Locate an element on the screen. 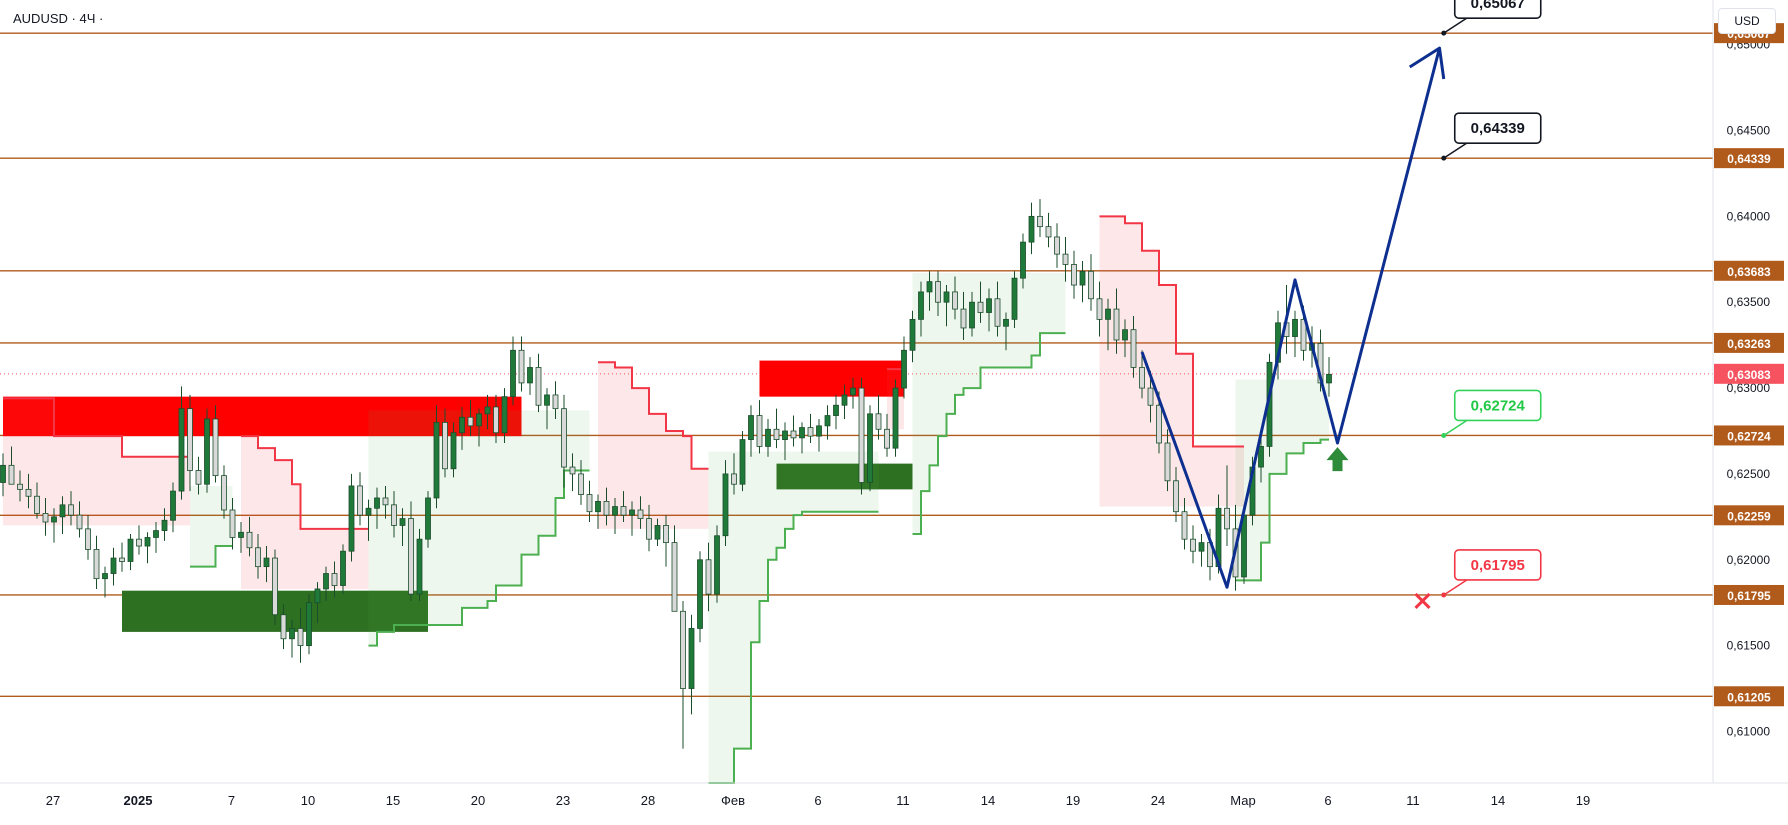 This screenshot has height=825, width=1788. price-callout-1: 0,64339 is located at coordinates (1491, 136).